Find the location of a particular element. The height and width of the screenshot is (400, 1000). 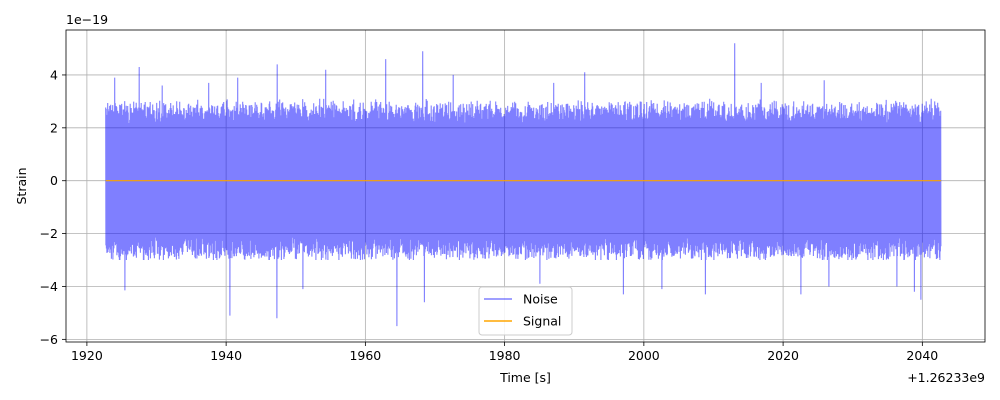

x-tick-label: 2000 is located at coordinates (644, 355).